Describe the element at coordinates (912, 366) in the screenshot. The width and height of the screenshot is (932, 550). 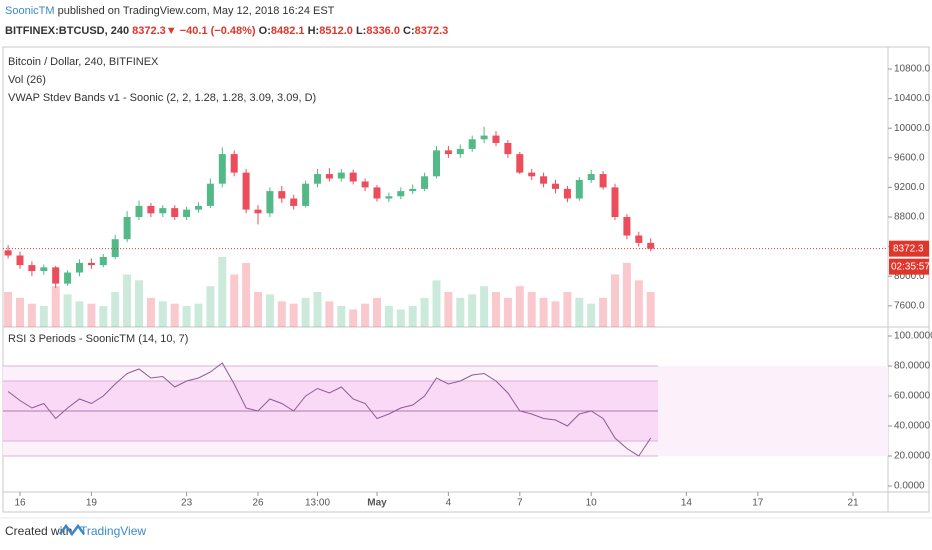
I see `y-tick-label: 80.0000` at that location.